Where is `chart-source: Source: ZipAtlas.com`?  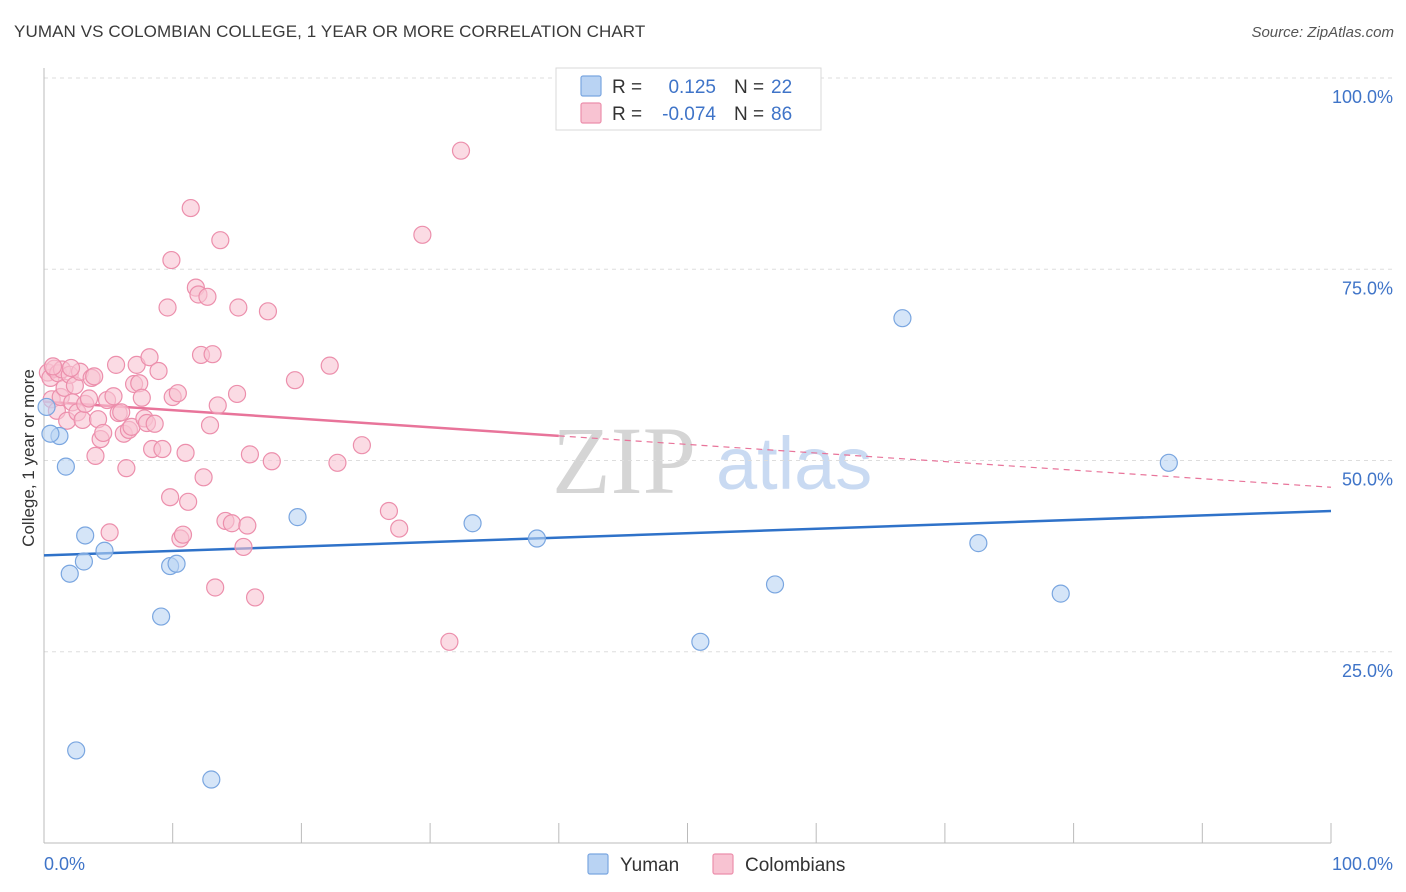 chart-source: Source: ZipAtlas.com is located at coordinates (1322, 32).